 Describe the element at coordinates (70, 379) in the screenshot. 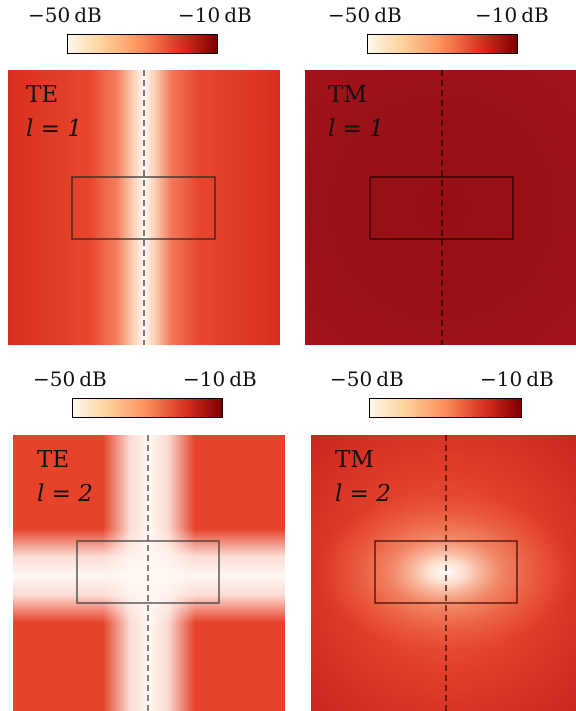

I see `colorbar-te-l2-min-label: −50 dB` at that location.